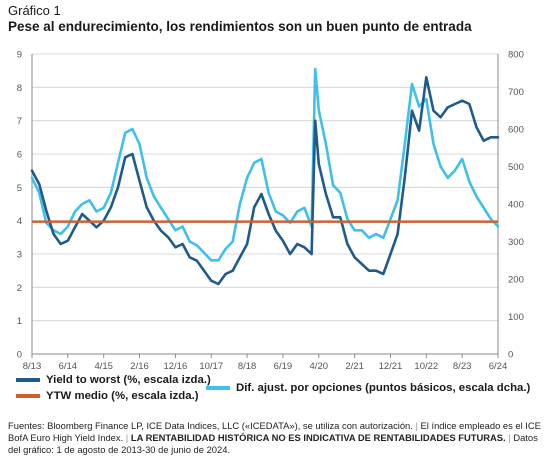  Describe the element at coordinates (19, 188) in the screenshot. I see `y-left-tick-label: 5` at that location.